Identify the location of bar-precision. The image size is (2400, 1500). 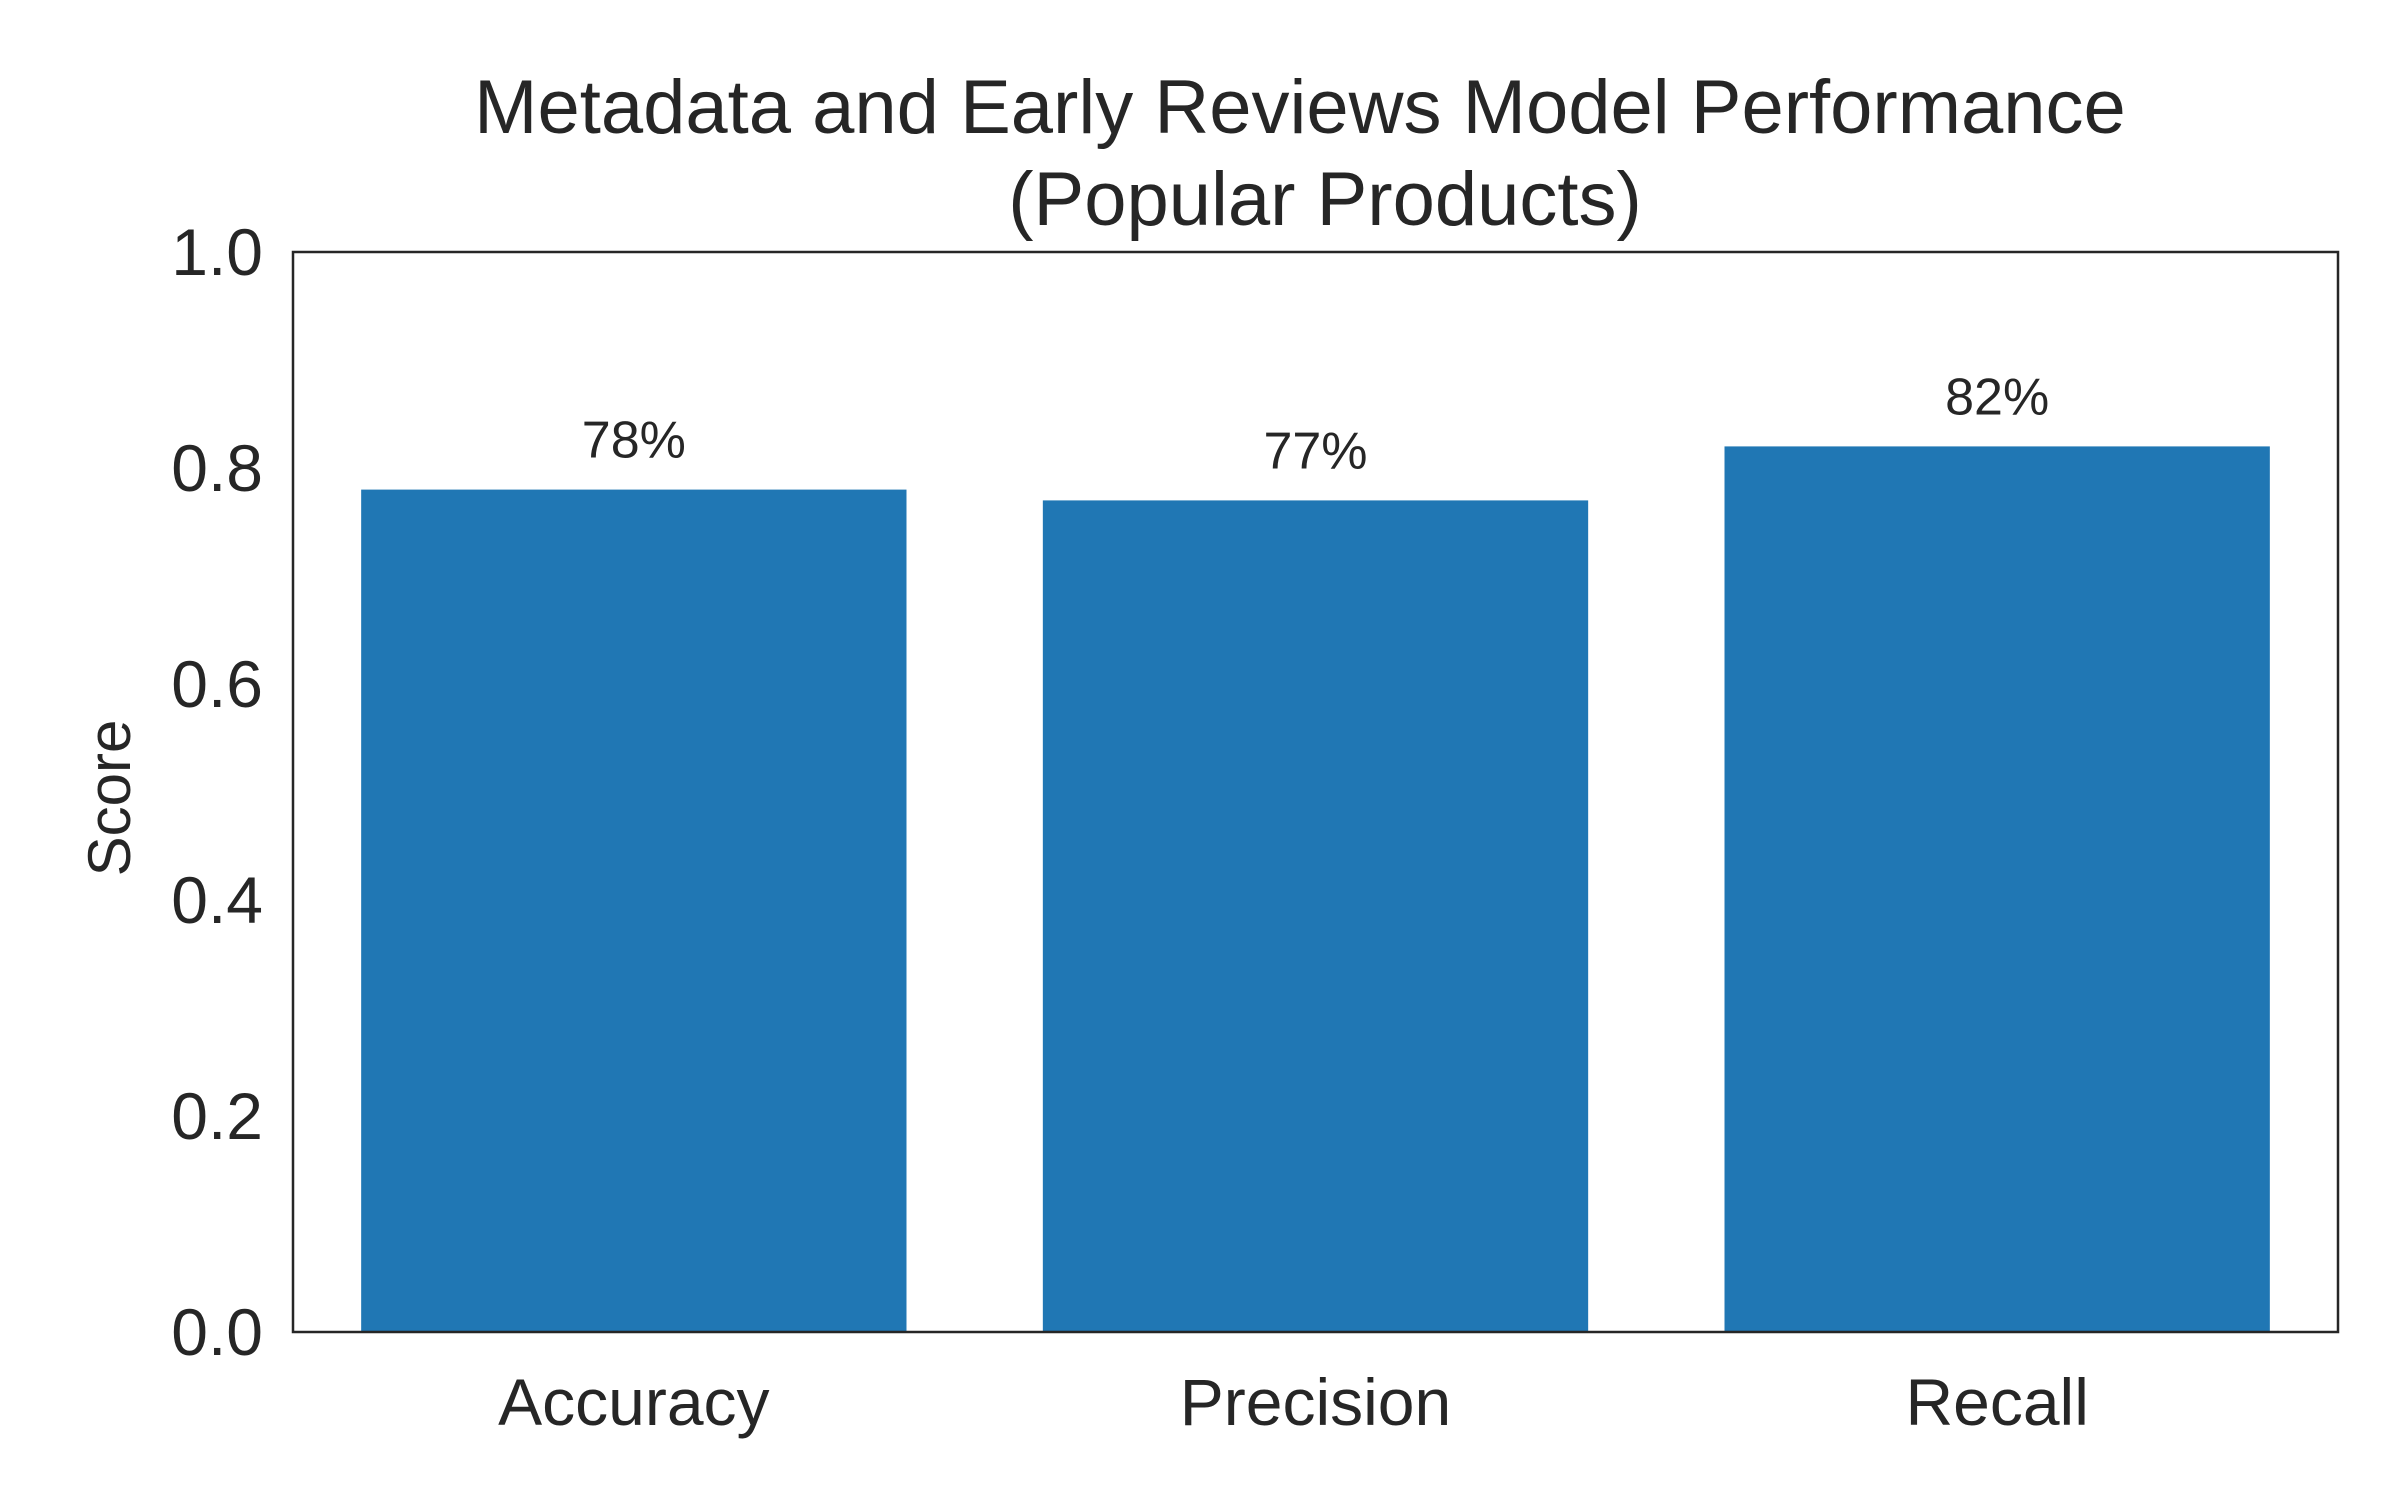
(1315, 916).